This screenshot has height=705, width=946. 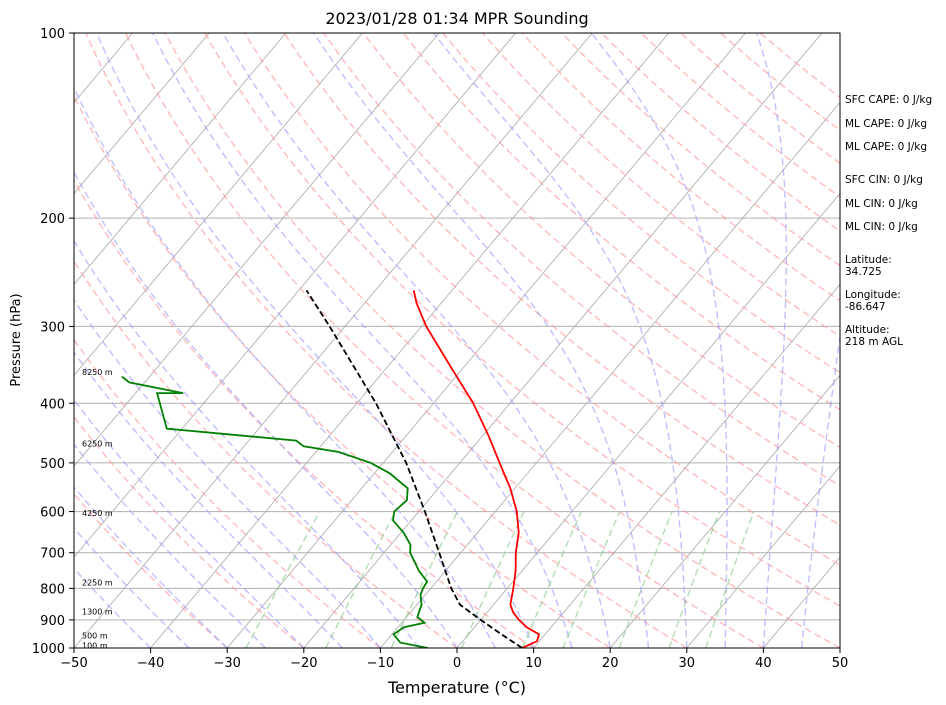 What do you see at coordinates (52, 327) in the screenshot?
I see `y-tick-label: 300` at bounding box center [52, 327].